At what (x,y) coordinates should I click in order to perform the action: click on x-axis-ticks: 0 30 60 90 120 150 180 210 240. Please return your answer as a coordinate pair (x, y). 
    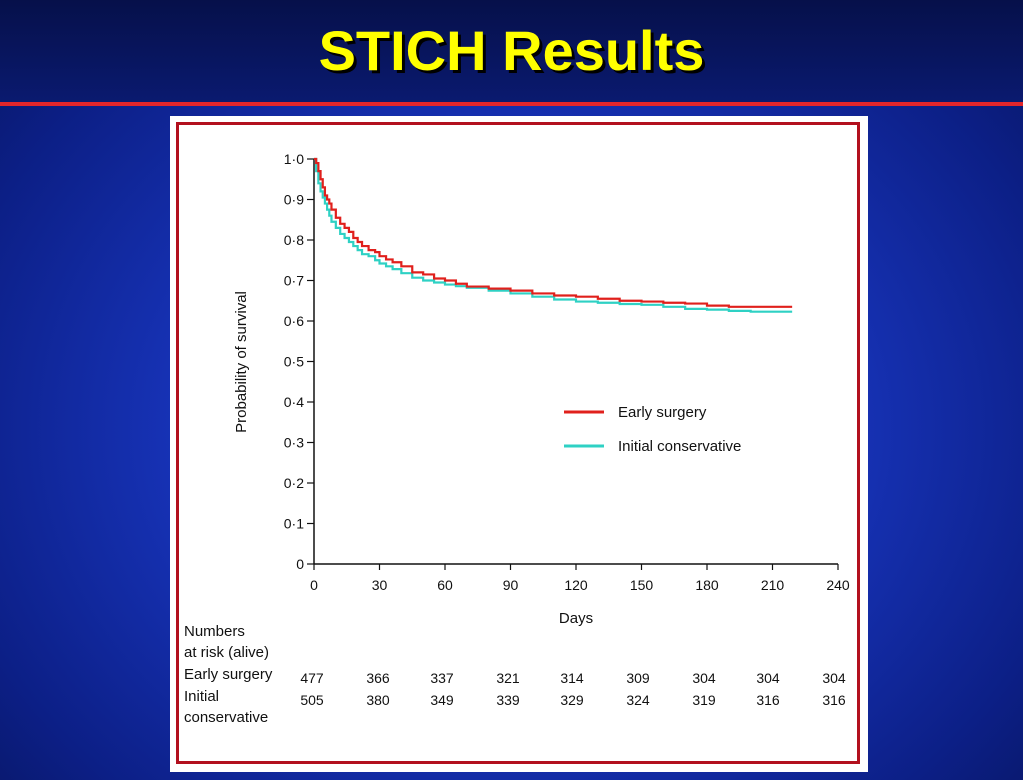
    Looking at the image, I should click on (580, 578).